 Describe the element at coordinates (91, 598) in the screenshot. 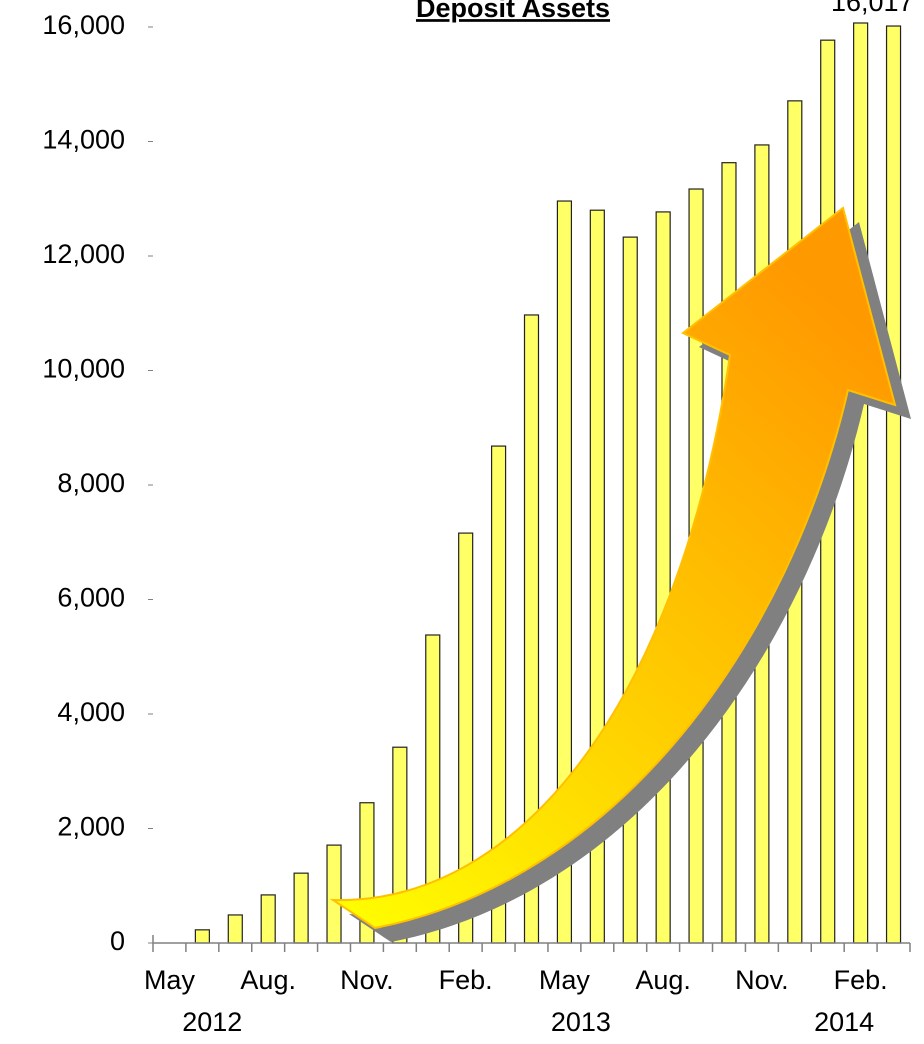

I see `y-tick-label: 6,000` at that location.